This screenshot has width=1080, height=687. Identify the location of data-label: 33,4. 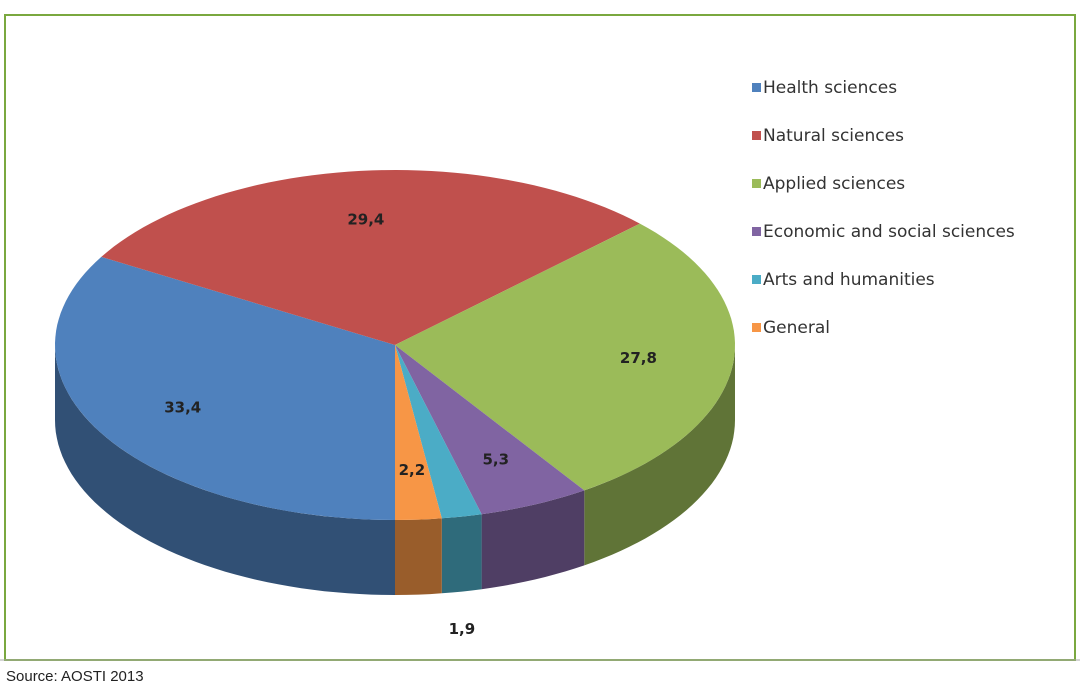
(182, 407).